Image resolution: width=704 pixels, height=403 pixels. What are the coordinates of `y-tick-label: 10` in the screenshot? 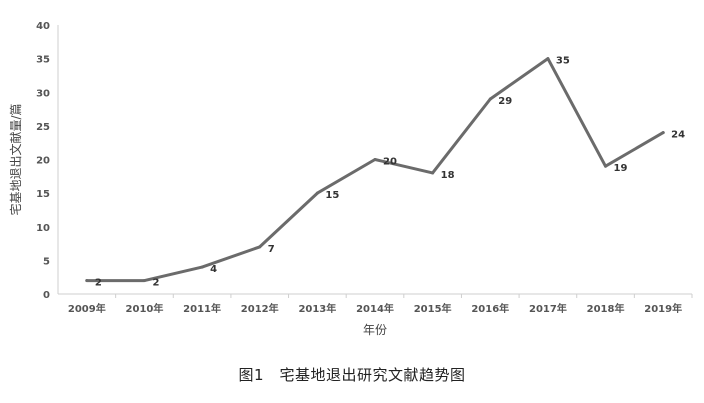 It's located at (43, 228).